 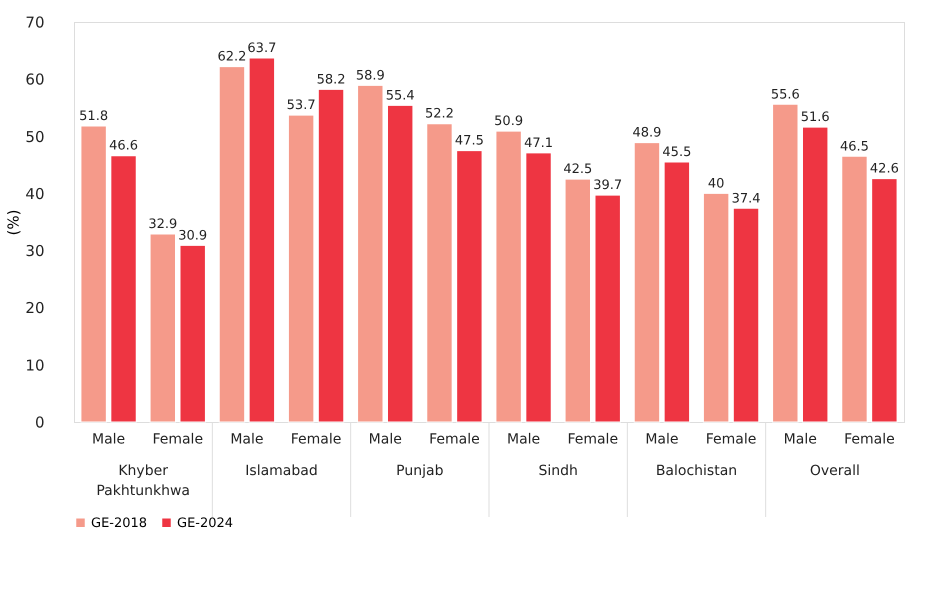 What do you see at coordinates (34, 365) in the screenshot?
I see `y-tick-label: 10` at bounding box center [34, 365].